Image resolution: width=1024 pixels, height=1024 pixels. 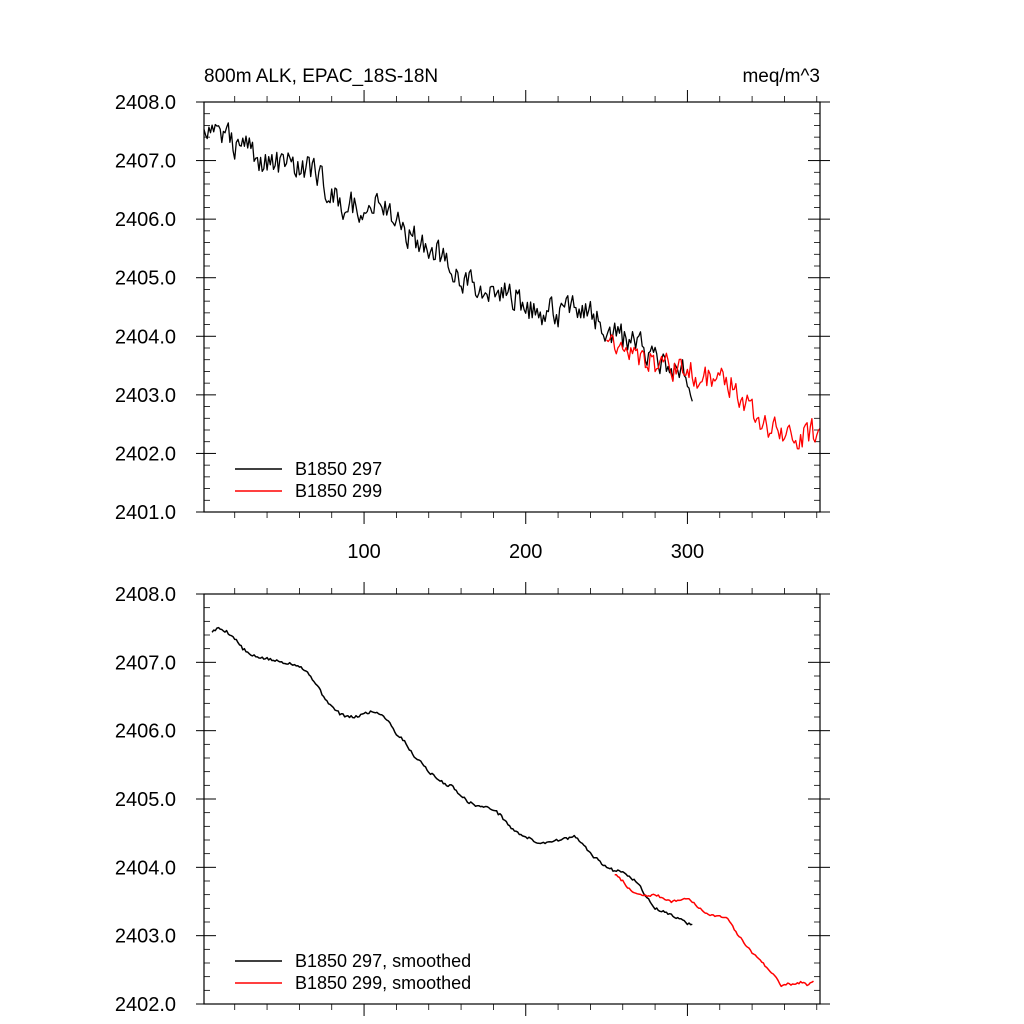 I want to click on series-line-b1850-299-smoothed, so click(x=714, y=930).